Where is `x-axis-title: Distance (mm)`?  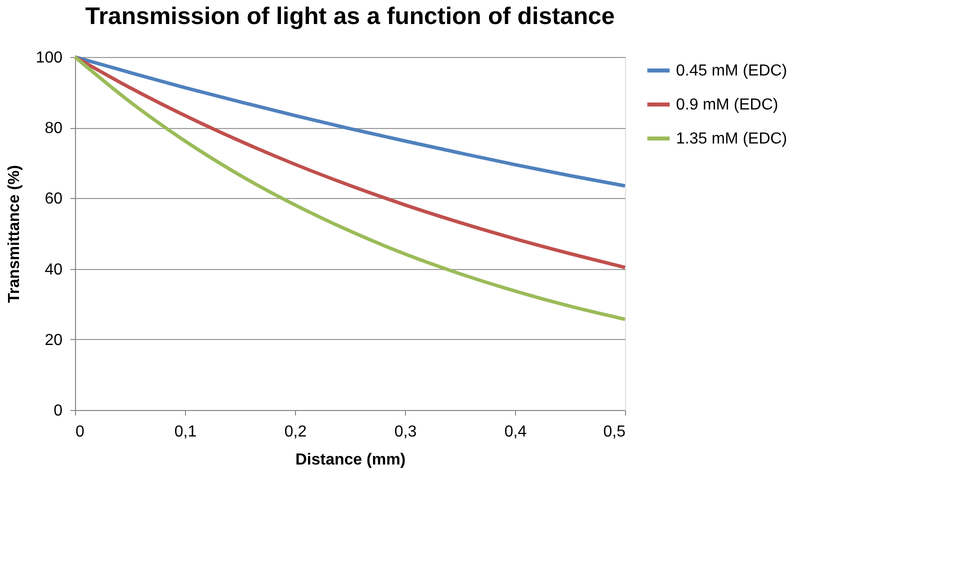 x-axis-title: Distance (mm) is located at coordinates (350, 460).